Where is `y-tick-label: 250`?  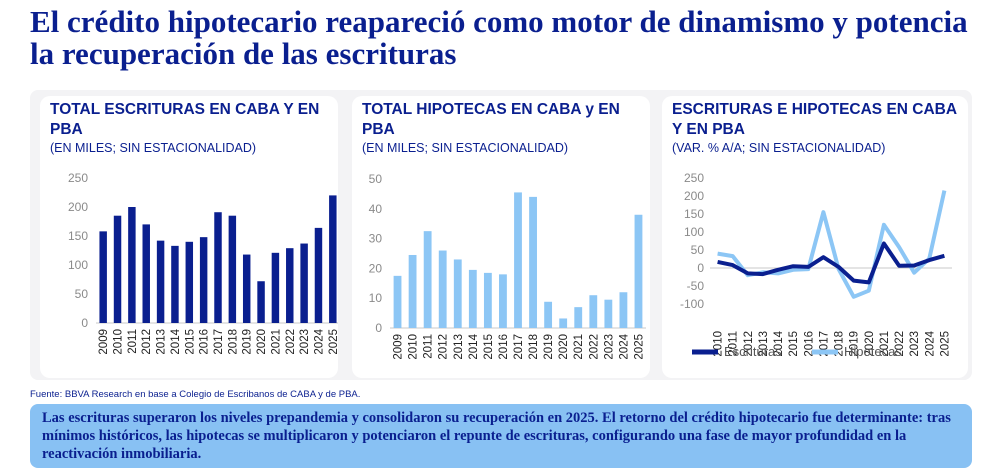 y-tick-label: 250 is located at coordinates (78, 178).